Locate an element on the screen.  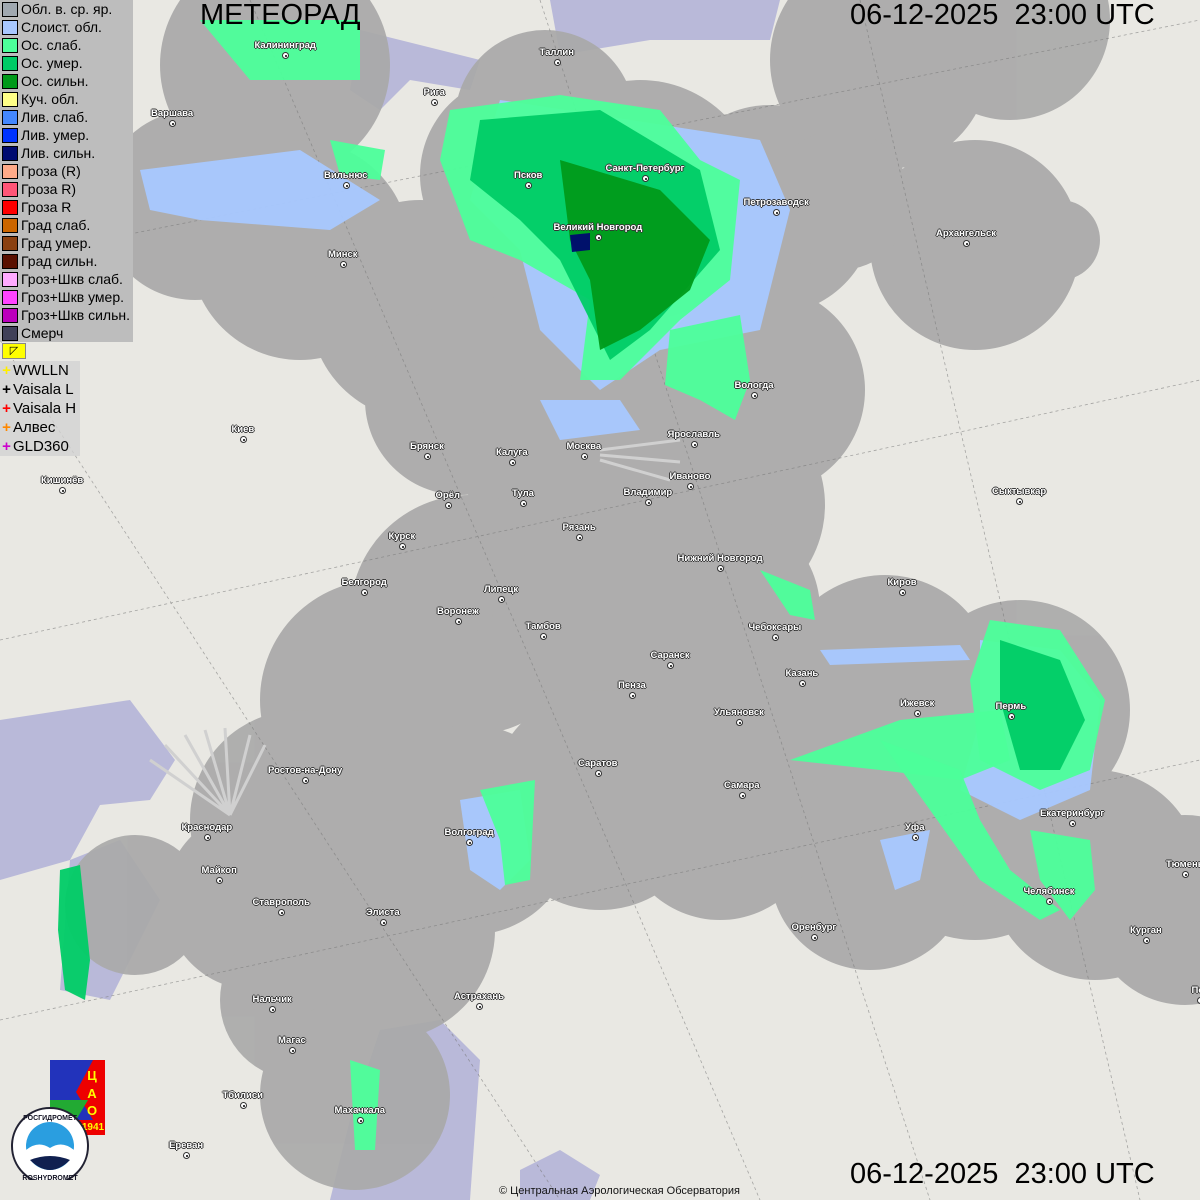
timestamp-top: 06-12-2025 23:00 UTC is located at coordinates (1002, 15).